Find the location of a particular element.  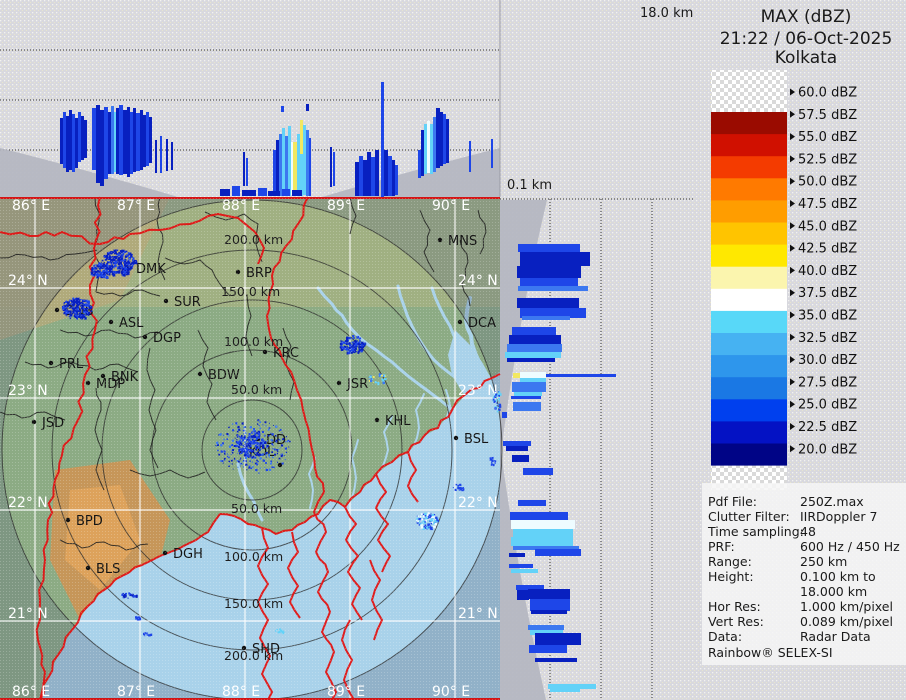

metadata-label: Clutter Filter: is located at coordinates (749, 516).